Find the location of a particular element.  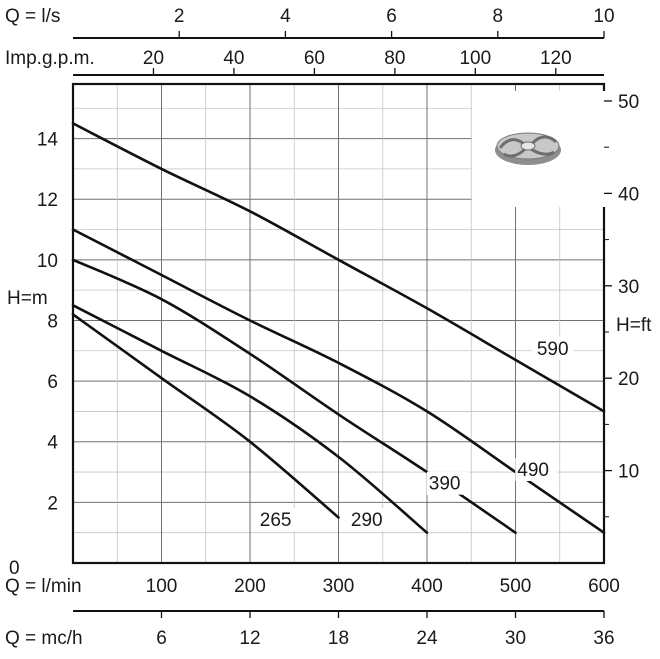

series-label-290: 290 is located at coordinates (367, 520).